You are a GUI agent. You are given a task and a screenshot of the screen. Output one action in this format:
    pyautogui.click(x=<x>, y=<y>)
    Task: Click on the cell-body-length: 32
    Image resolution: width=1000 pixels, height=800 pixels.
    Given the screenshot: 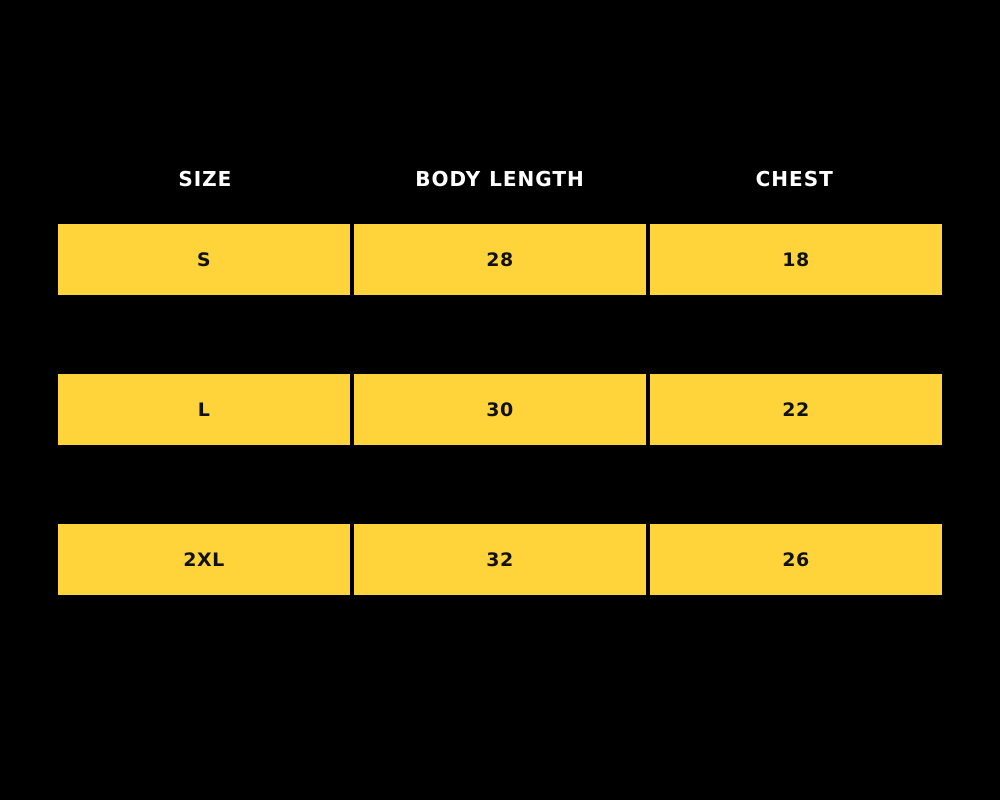 What is the action you would take?
    pyautogui.click(x=502, y=559)
    